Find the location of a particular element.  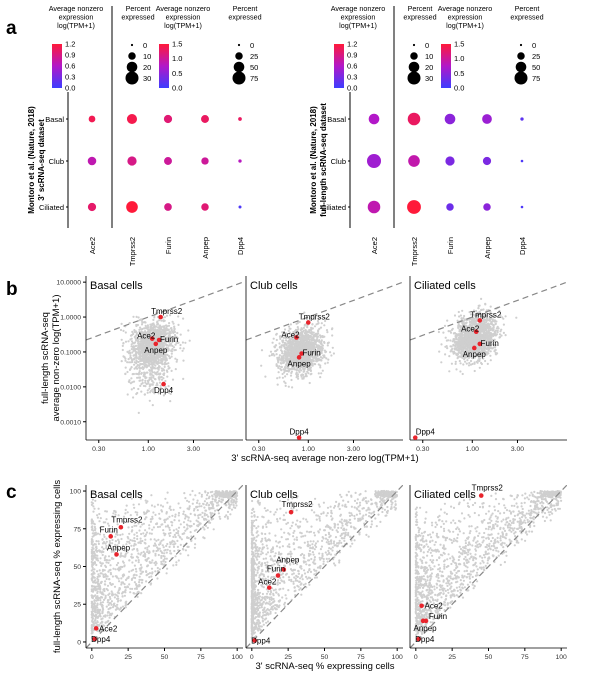

gene-point-anpep is located at coordinates (474, 348).